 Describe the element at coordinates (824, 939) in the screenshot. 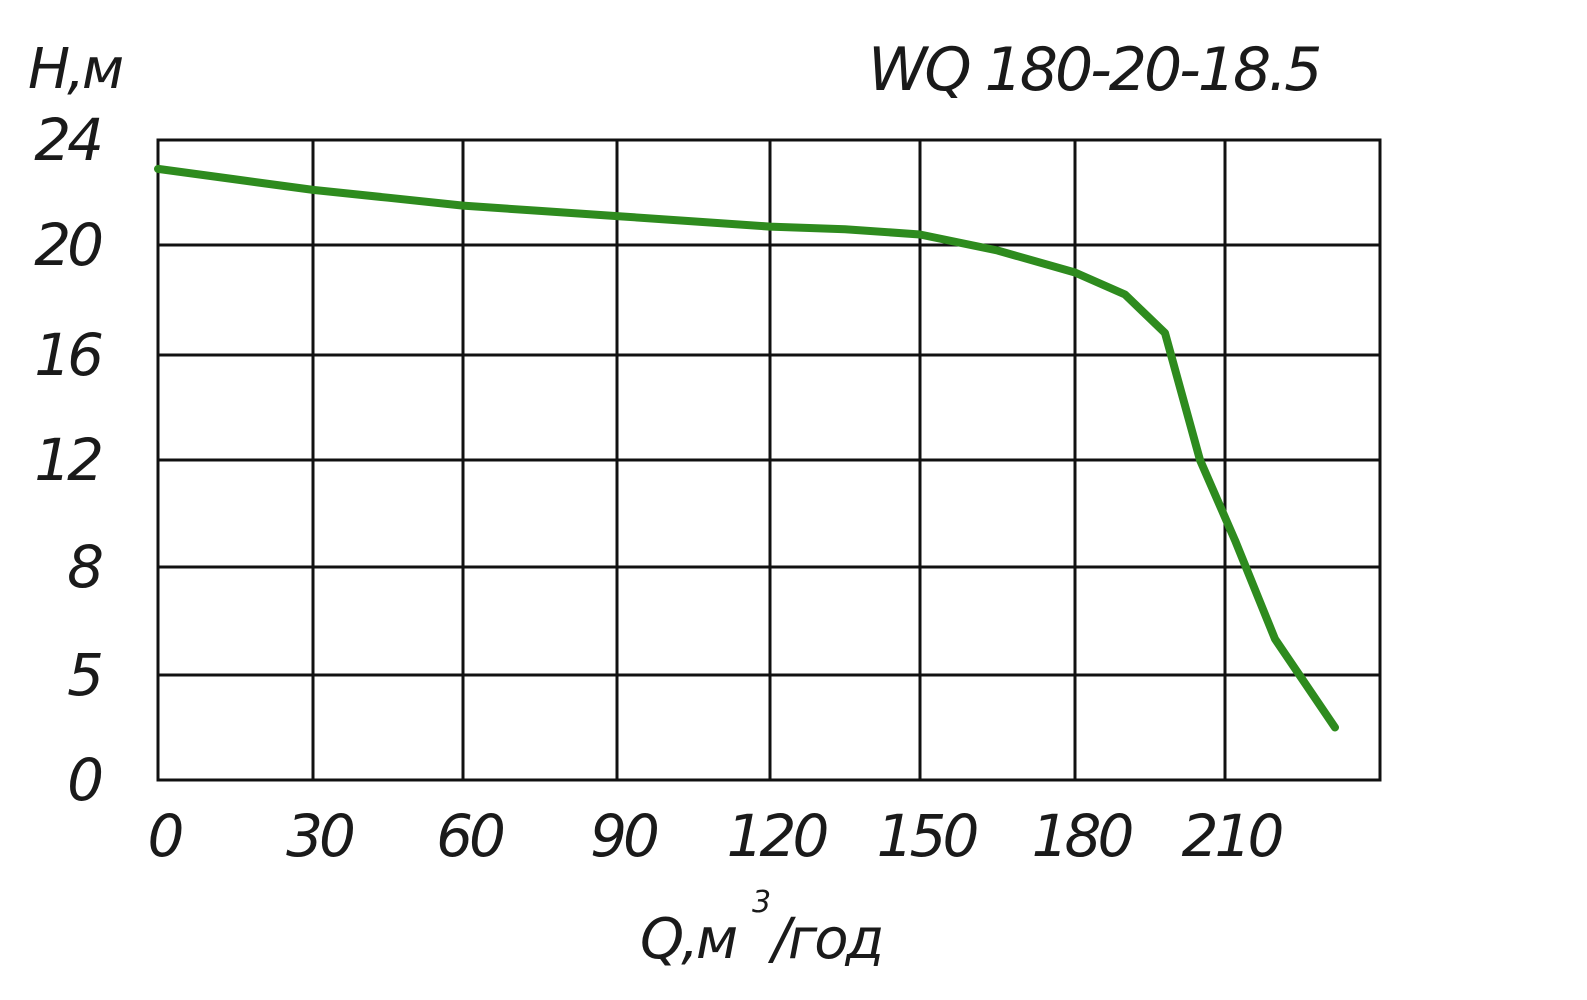

I see `x-axis-label-suffix: /год` at that location.